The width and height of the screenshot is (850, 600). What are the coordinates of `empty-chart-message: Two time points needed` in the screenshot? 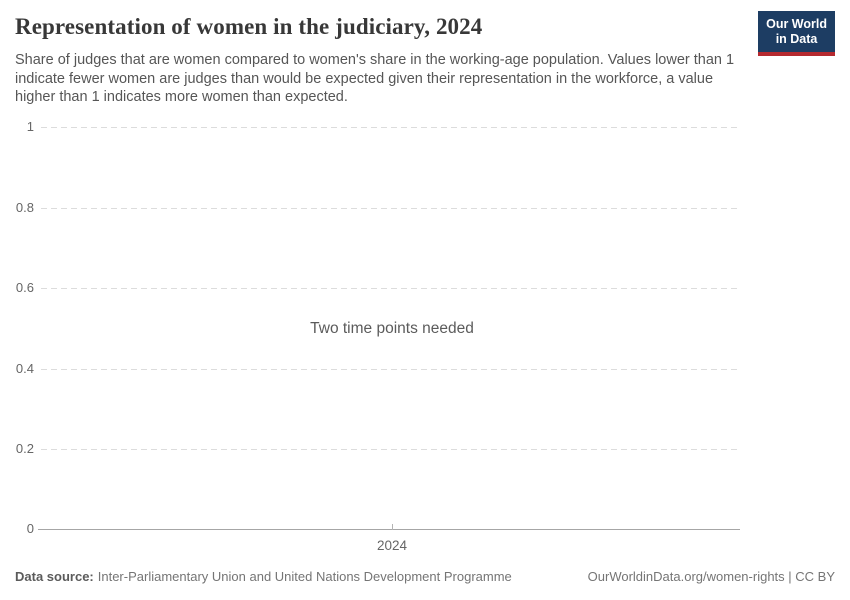 It's located at (392, 328).